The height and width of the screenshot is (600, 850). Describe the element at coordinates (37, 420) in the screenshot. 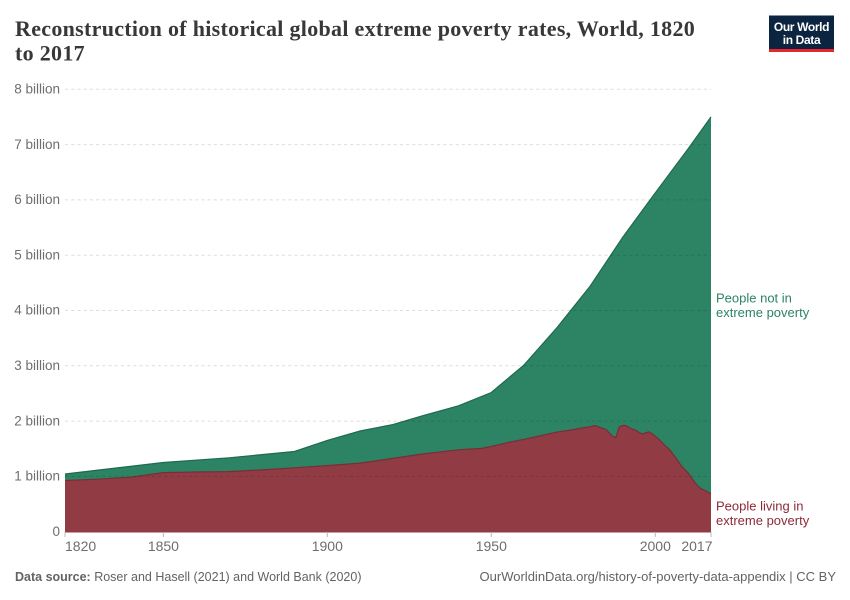

I see `svg-text: 2 billion` at that location.